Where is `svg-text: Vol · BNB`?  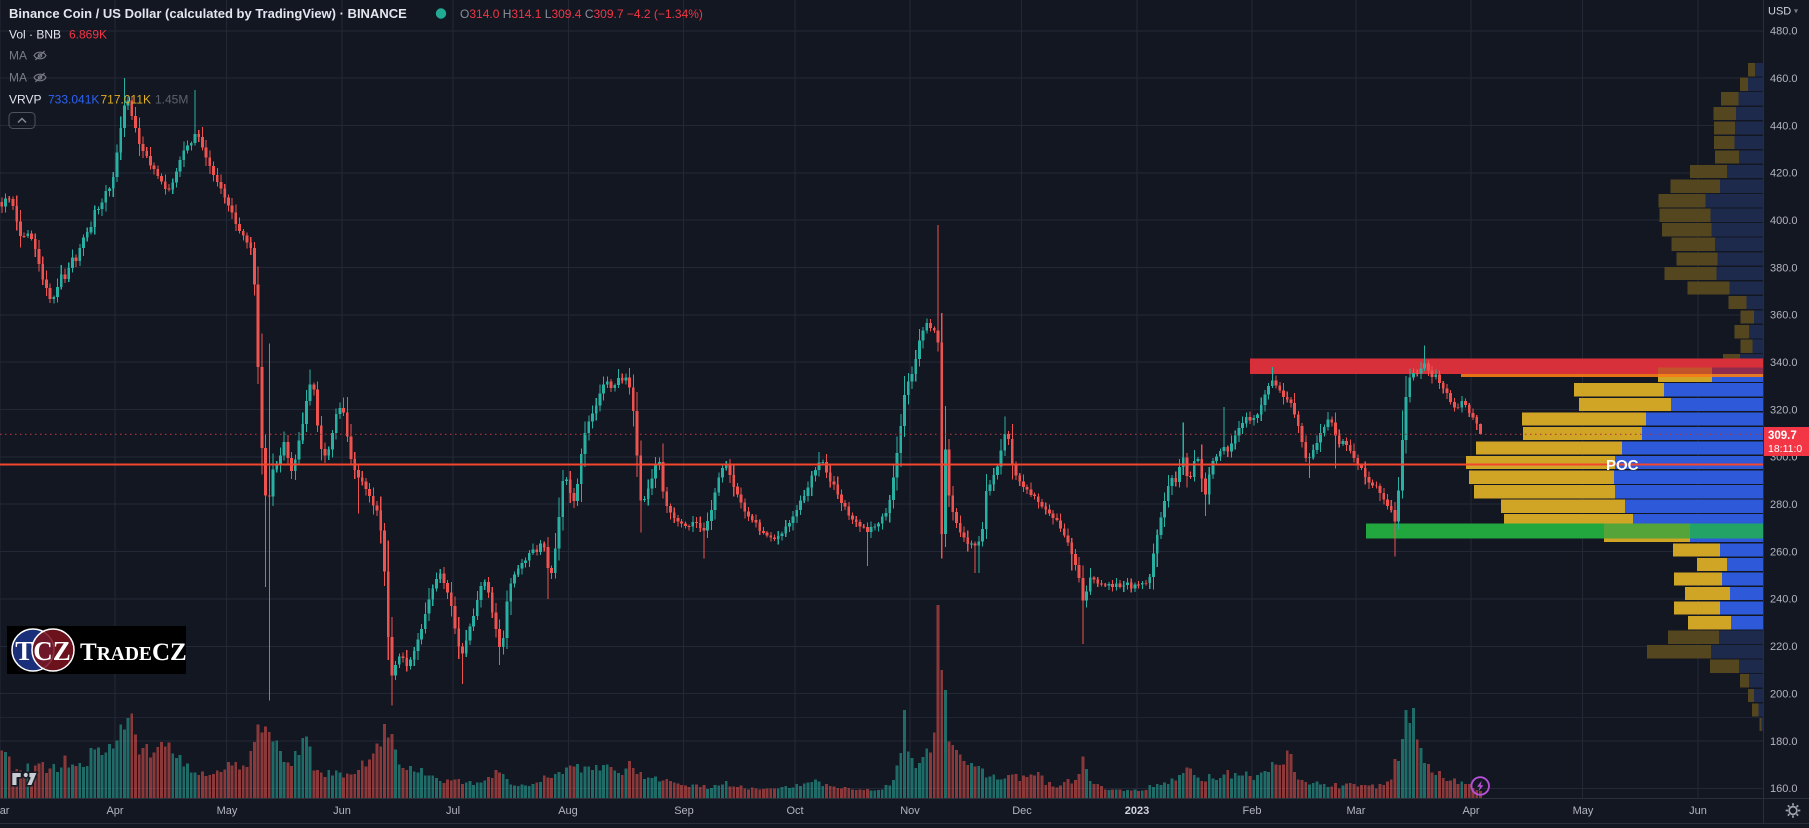
svg-text: Vol · BNB is located at coordinates (35, 35).